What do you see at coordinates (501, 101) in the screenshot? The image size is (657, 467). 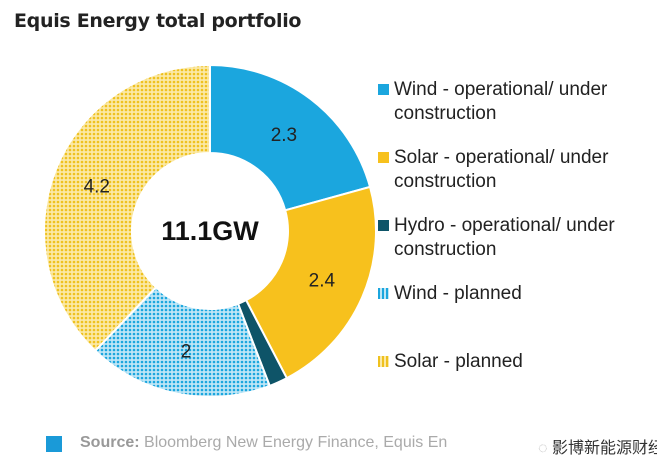 I see `legend-label: Wind - operational/ under construction` at bounding box center [501, 101].